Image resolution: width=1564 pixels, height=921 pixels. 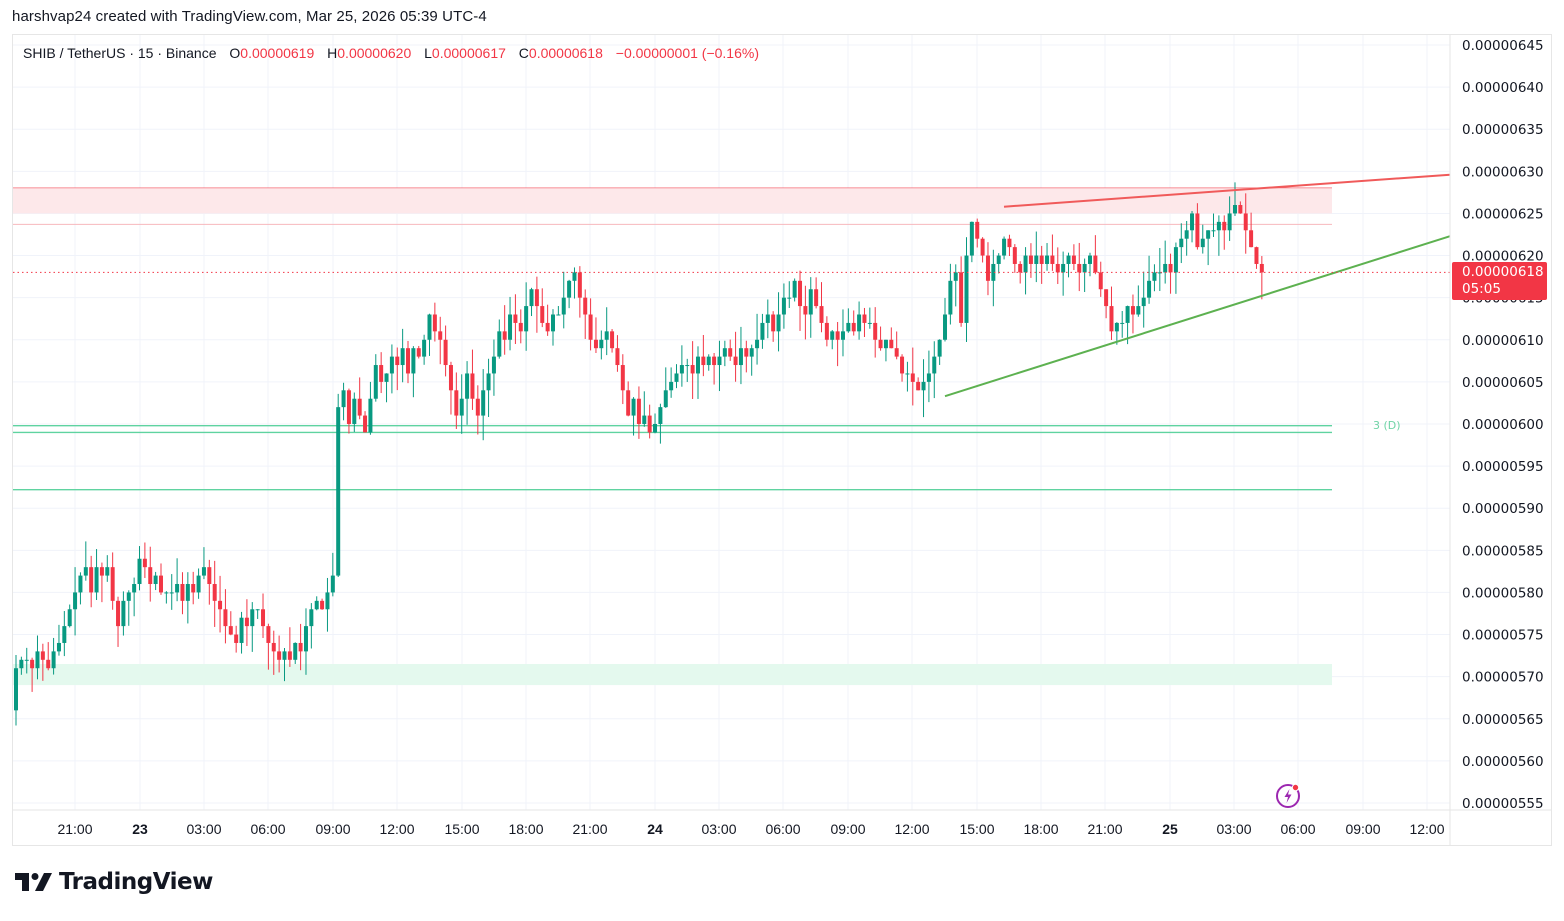 What do you see at coordinates (672, 201) in the screenshot?
I see `resistance-zone` at bounding box center [672, 201].